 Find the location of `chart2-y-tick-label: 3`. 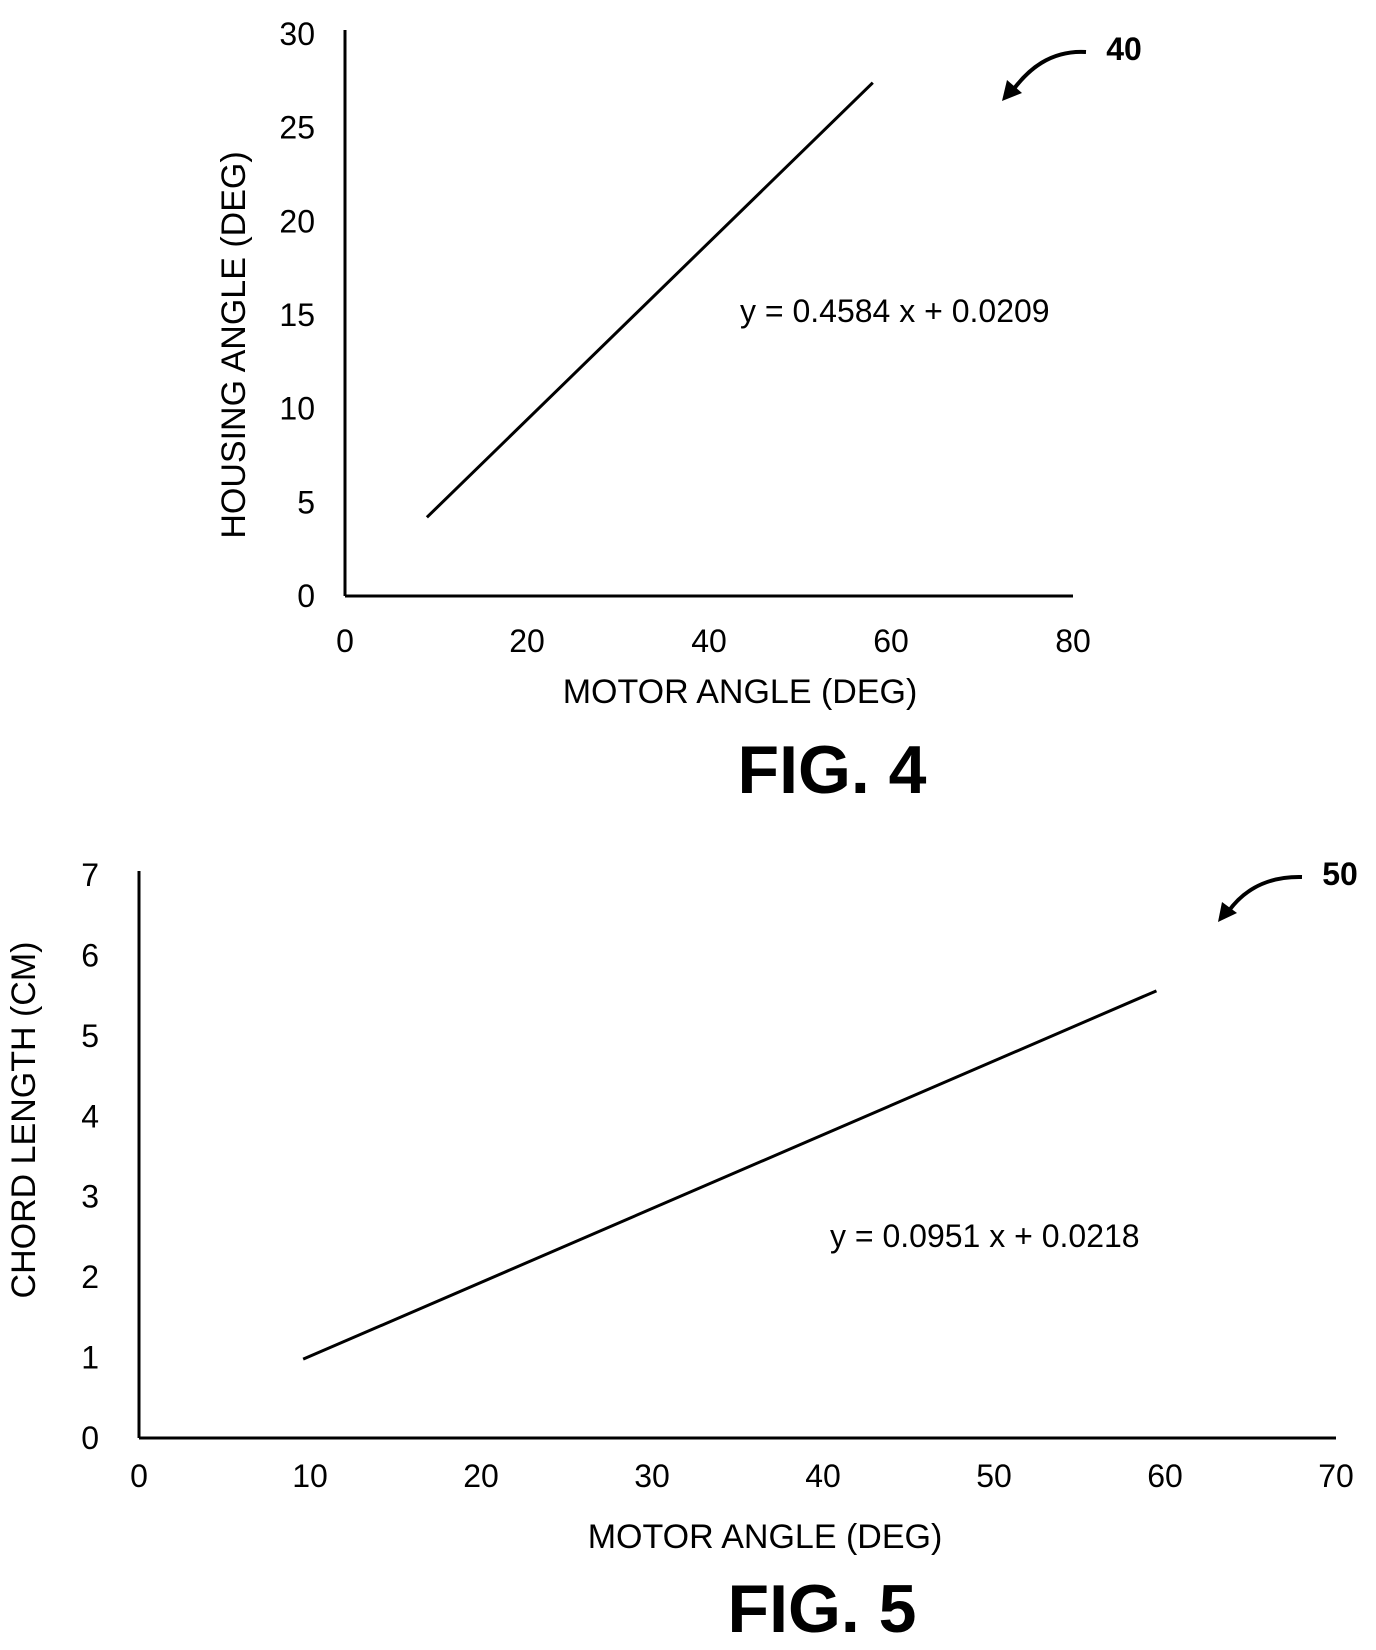

chart2-y-tick-label: 3 is located at coordinates (90, 1197).